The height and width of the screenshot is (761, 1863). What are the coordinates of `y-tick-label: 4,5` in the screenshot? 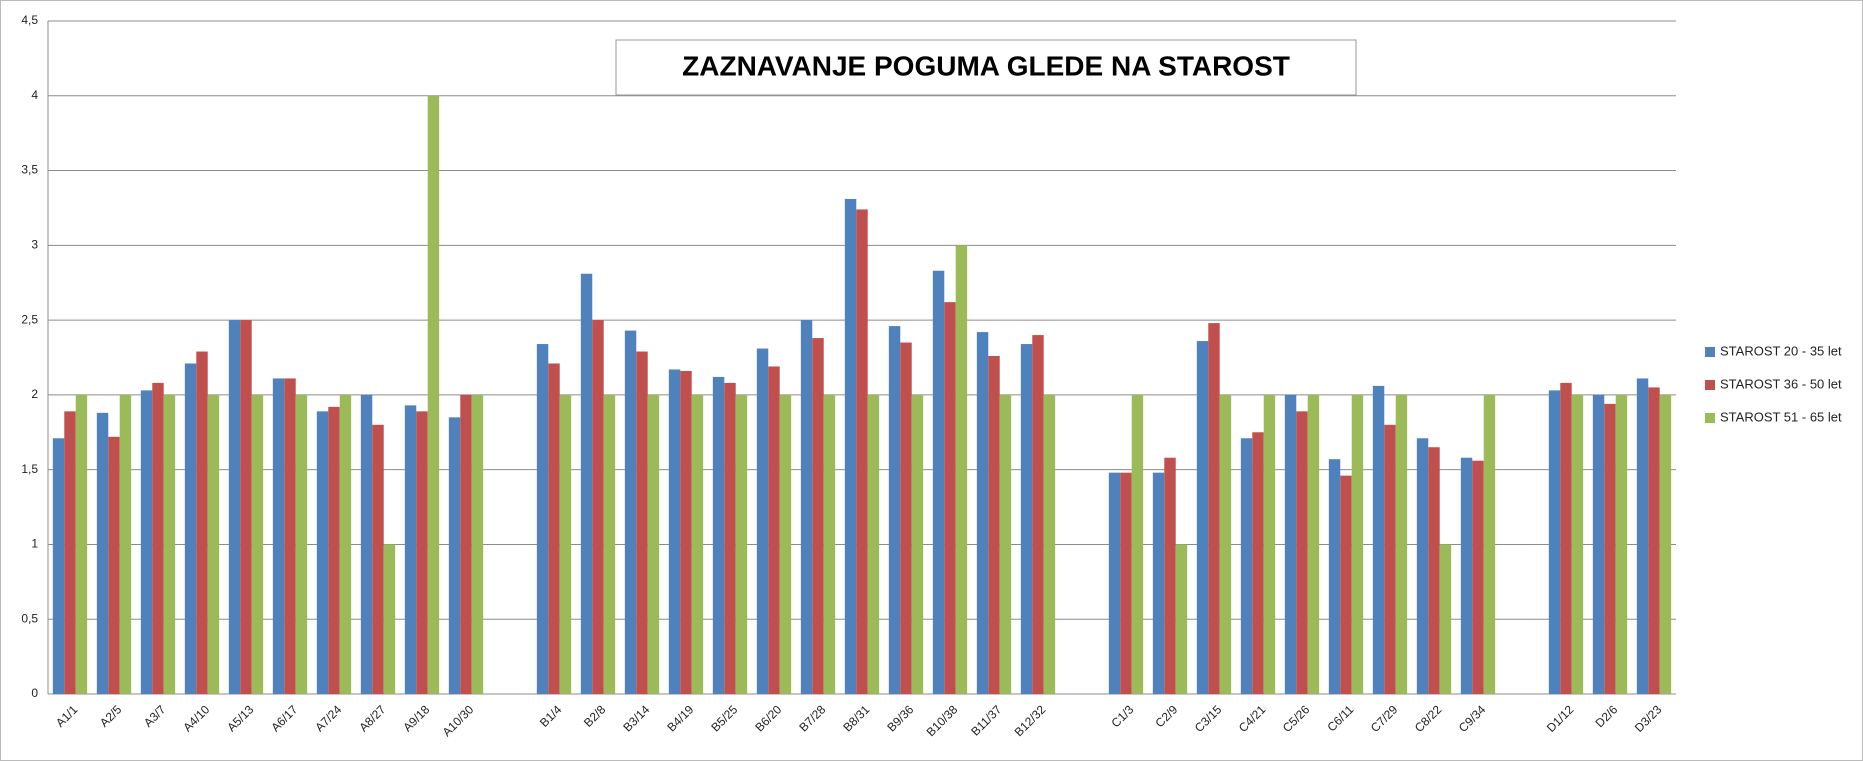 It's located at (29, 20).